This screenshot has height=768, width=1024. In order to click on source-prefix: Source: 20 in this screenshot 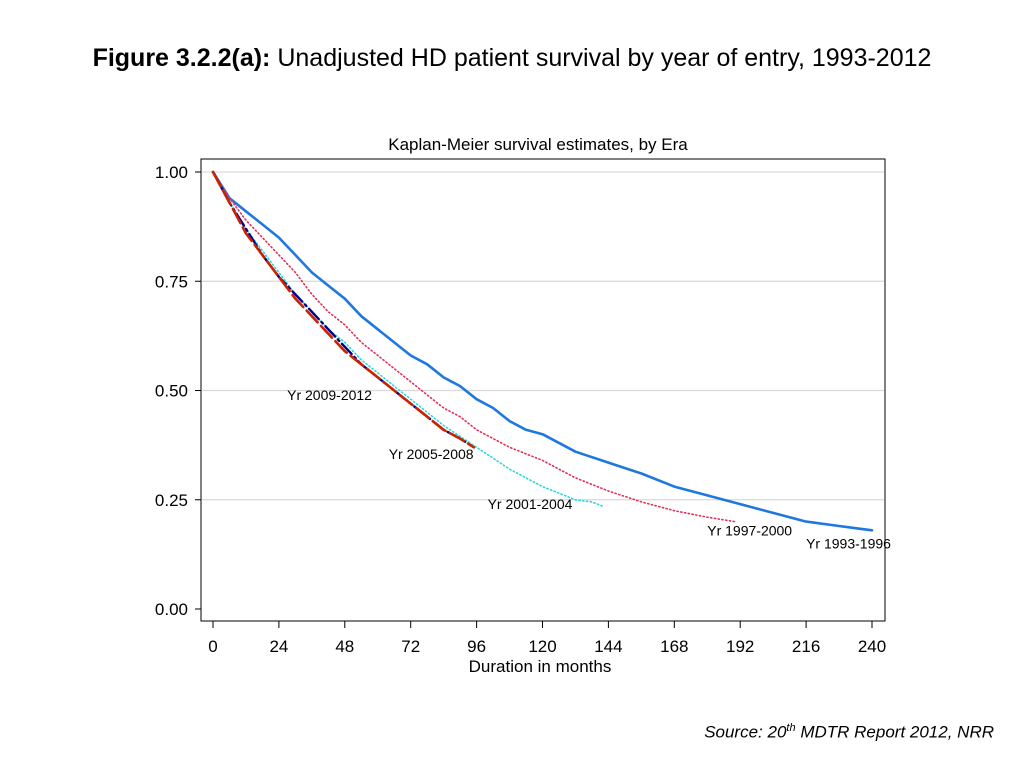, I will do `click(745, 732)`.